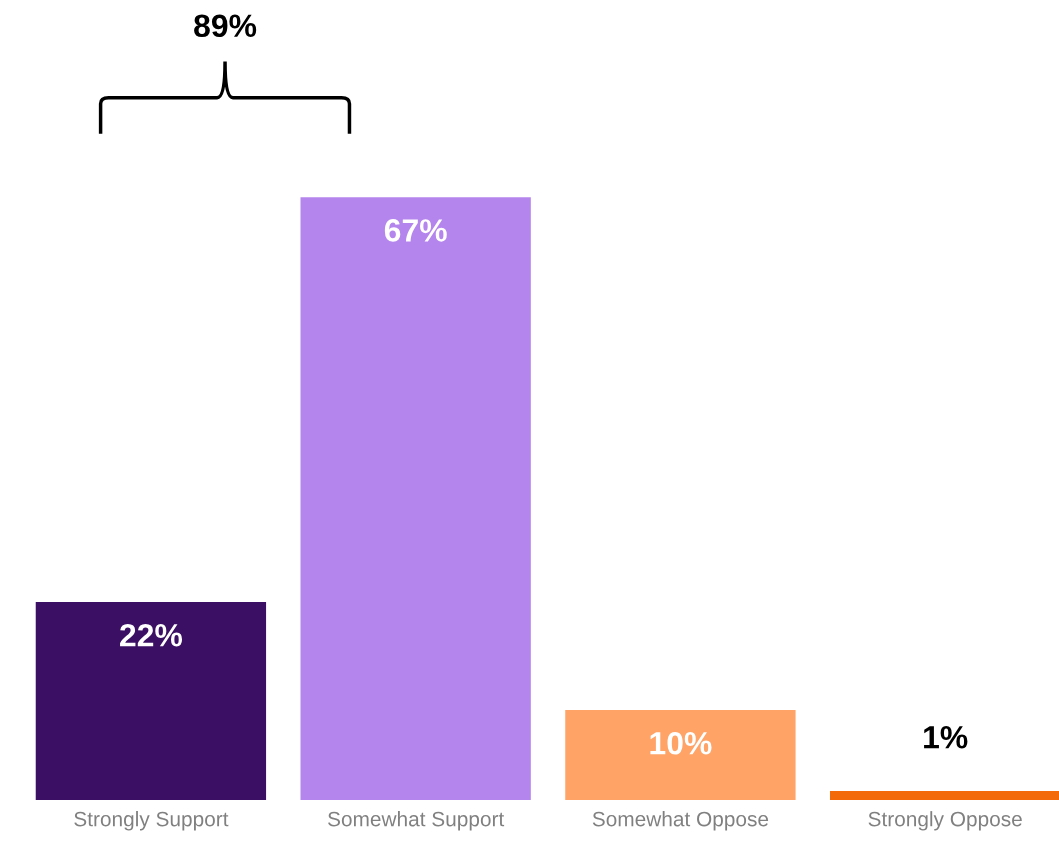  I want to click on data-label: 10%, so click(681, 743).